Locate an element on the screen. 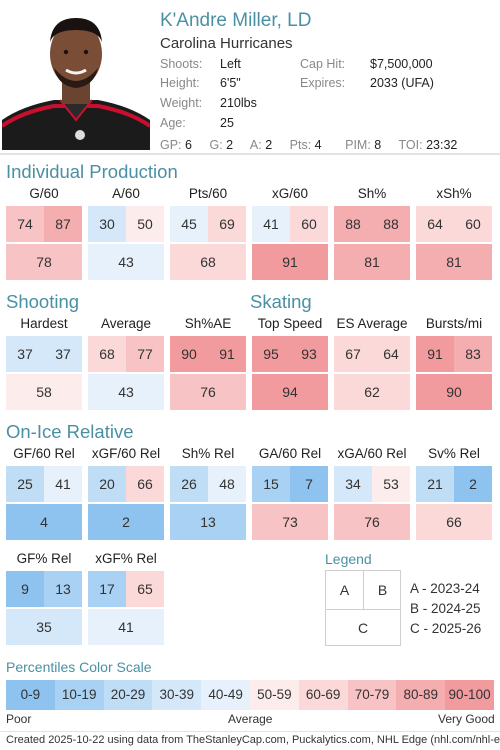 The image size is (500, 750). percentile-2025-26: 91 is located at coordinates (290, 262).